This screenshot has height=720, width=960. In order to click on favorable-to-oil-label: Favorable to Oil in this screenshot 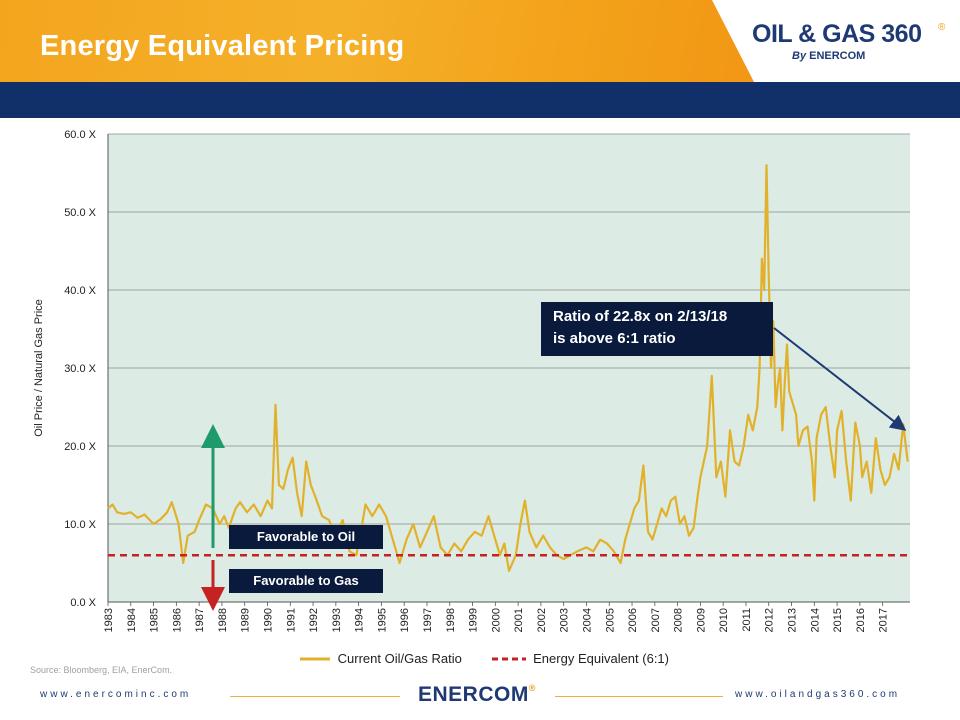, I will do `click(306, 537)`.